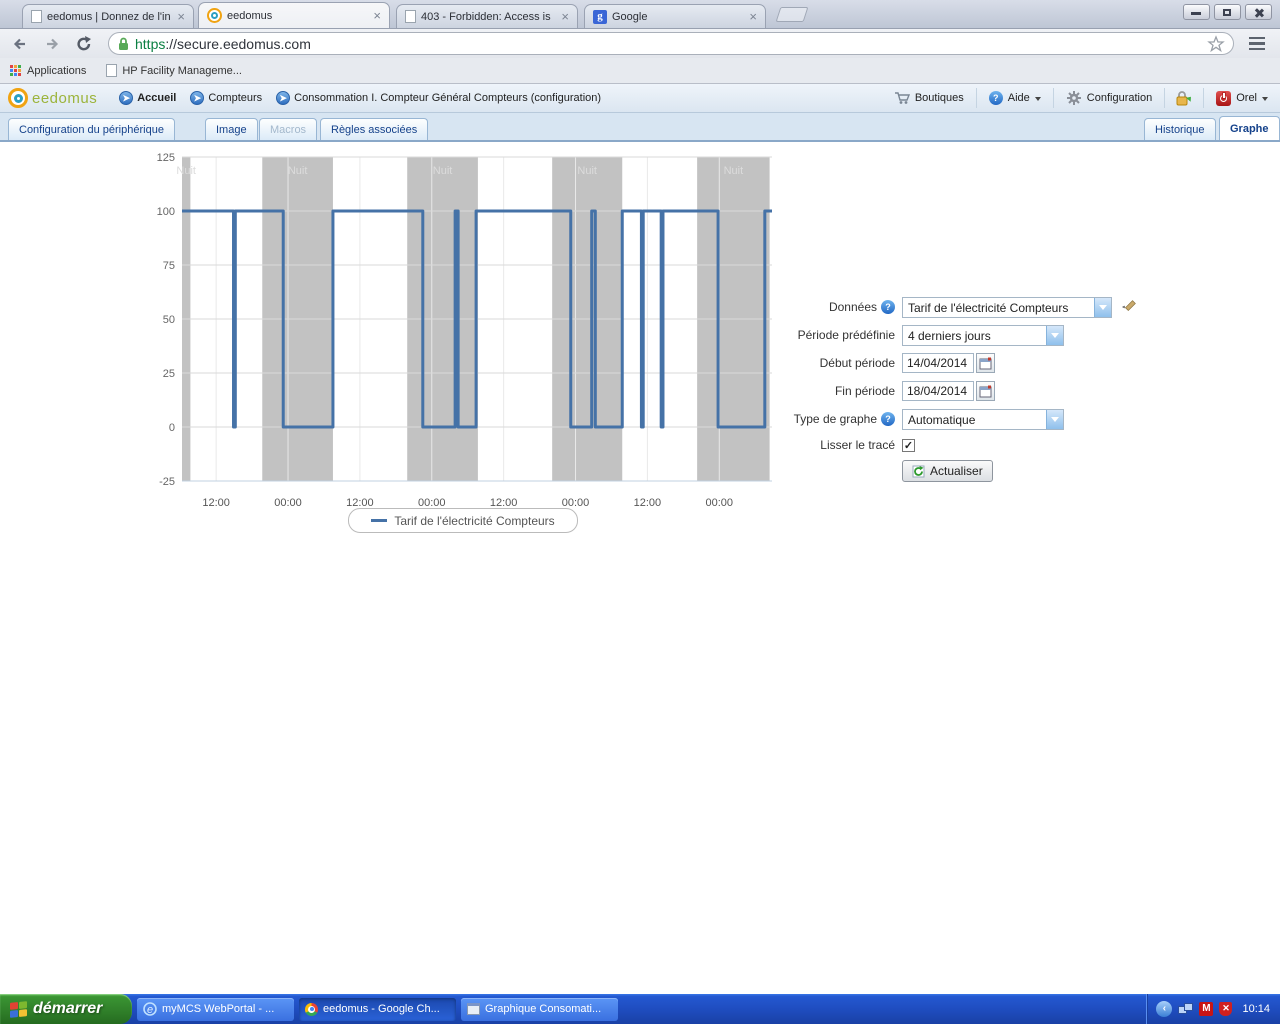 The image size is (1280, 1024). What do you see at coordinates (288, 129) in the screenshot?
I see `tab-macros: Macros` at bounding box center [288, 129].